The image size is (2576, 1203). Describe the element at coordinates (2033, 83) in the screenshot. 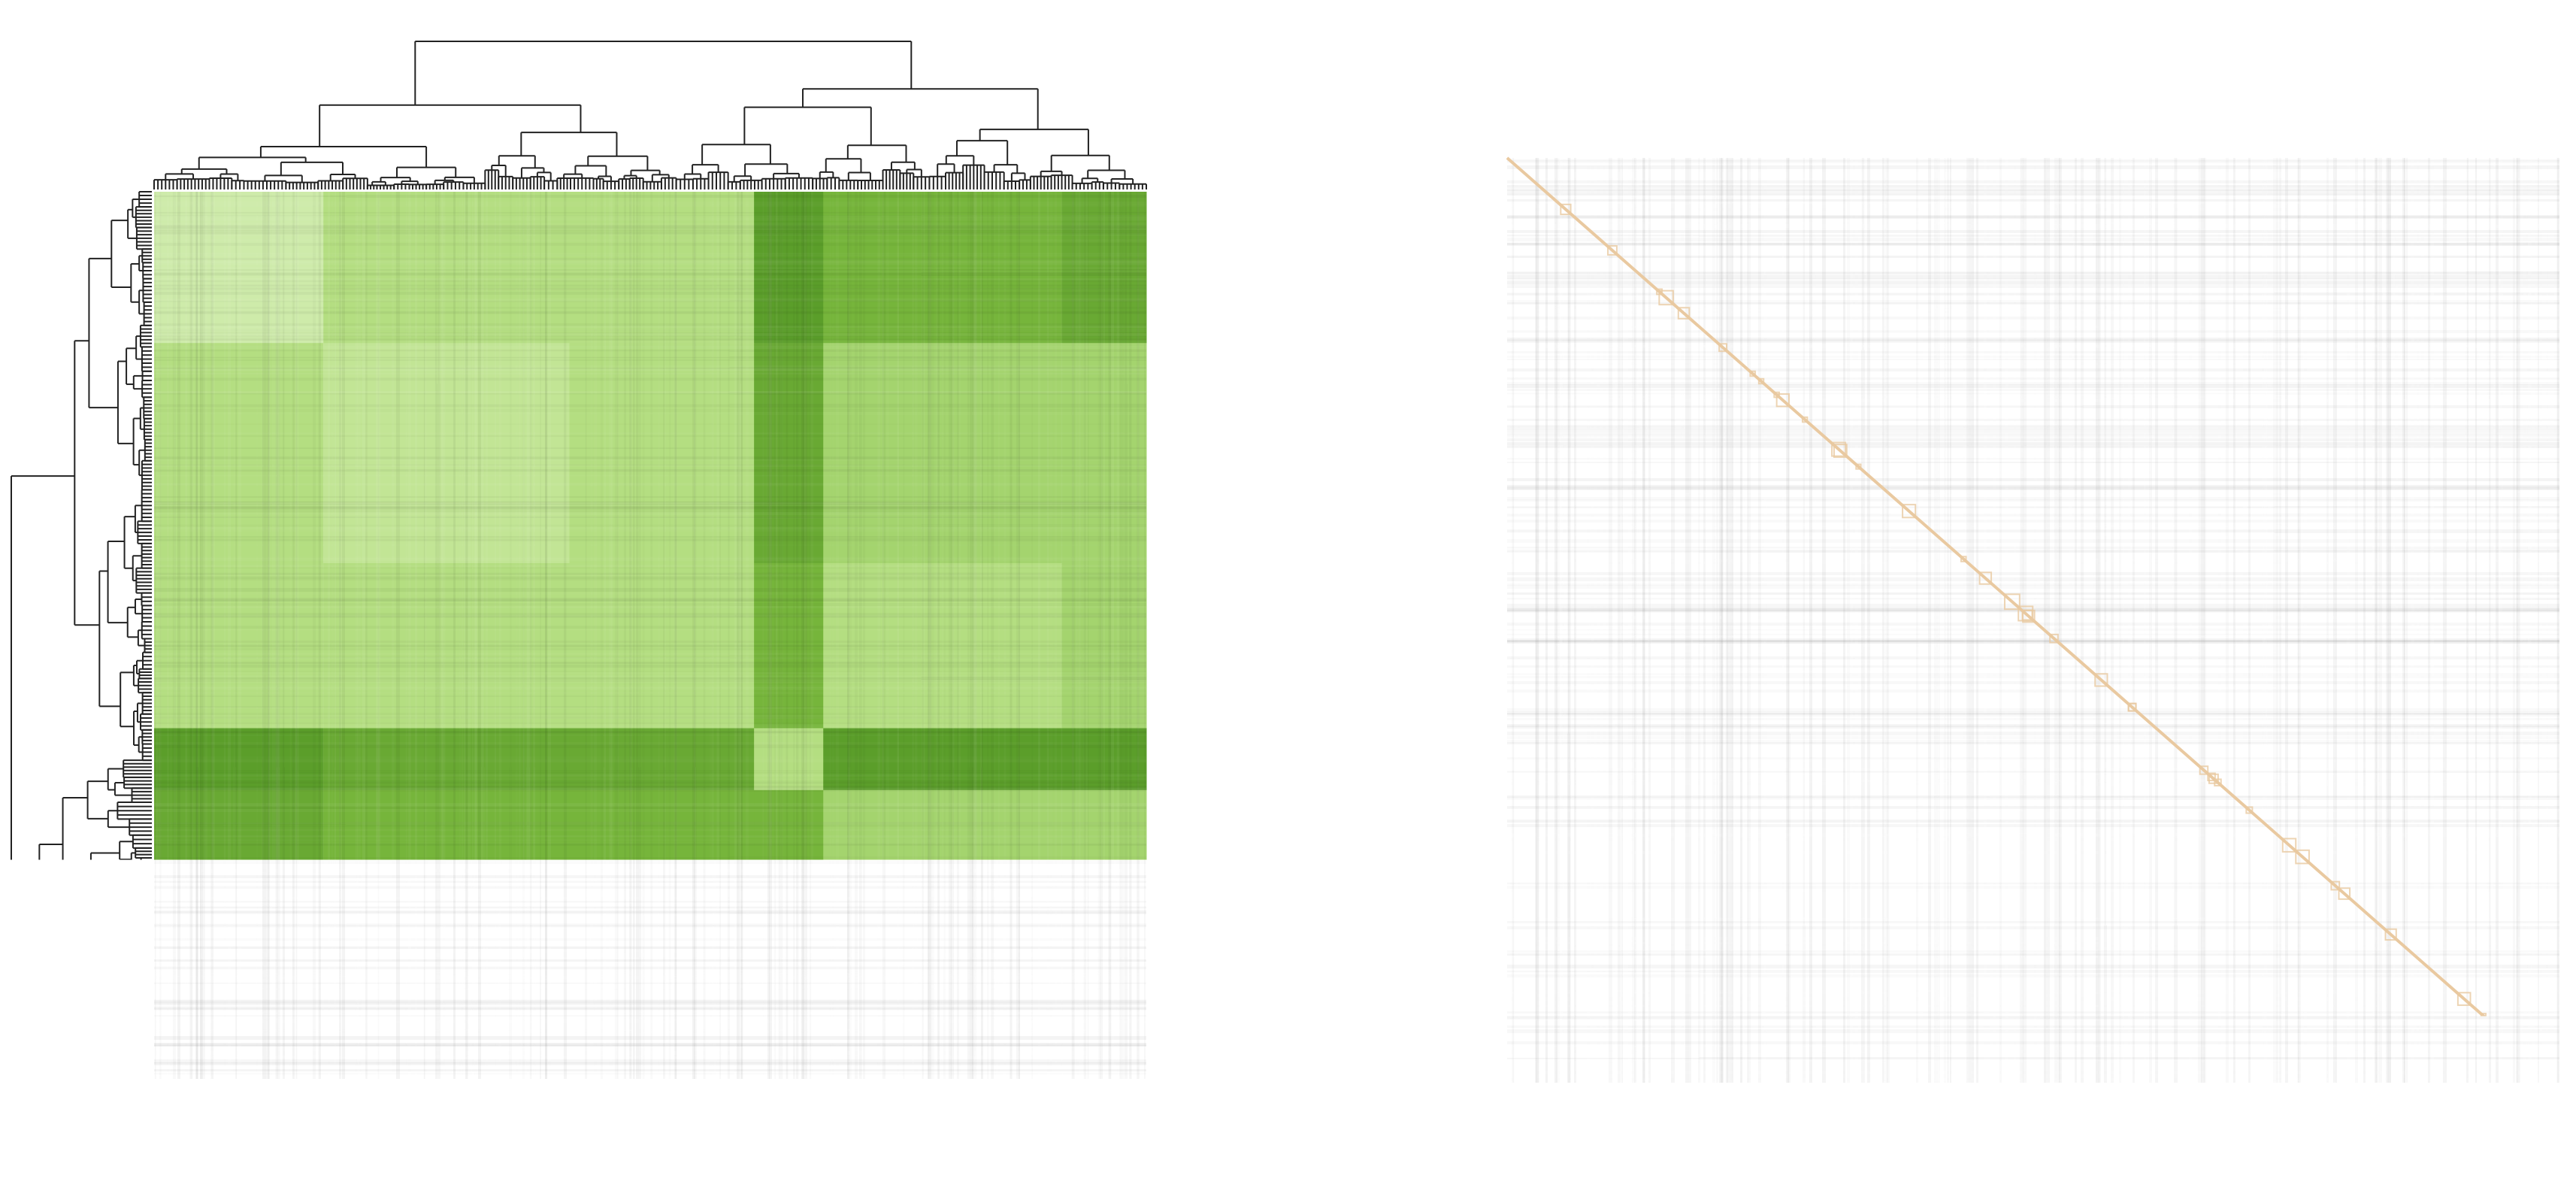

I see `column-dendrogram-b` at that location.